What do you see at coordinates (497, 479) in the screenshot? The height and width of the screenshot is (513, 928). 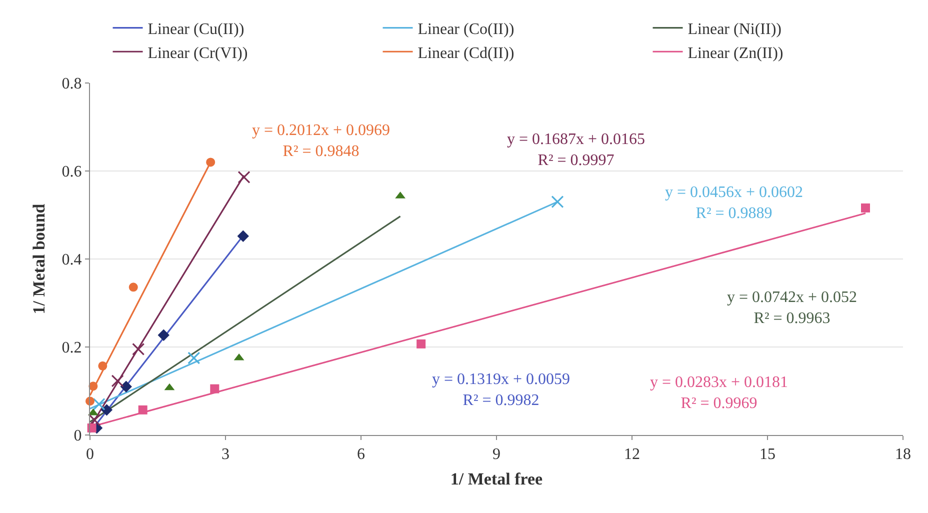 I see `x-axis-title: 1/ Metal free` at bounding box center [497, 479].